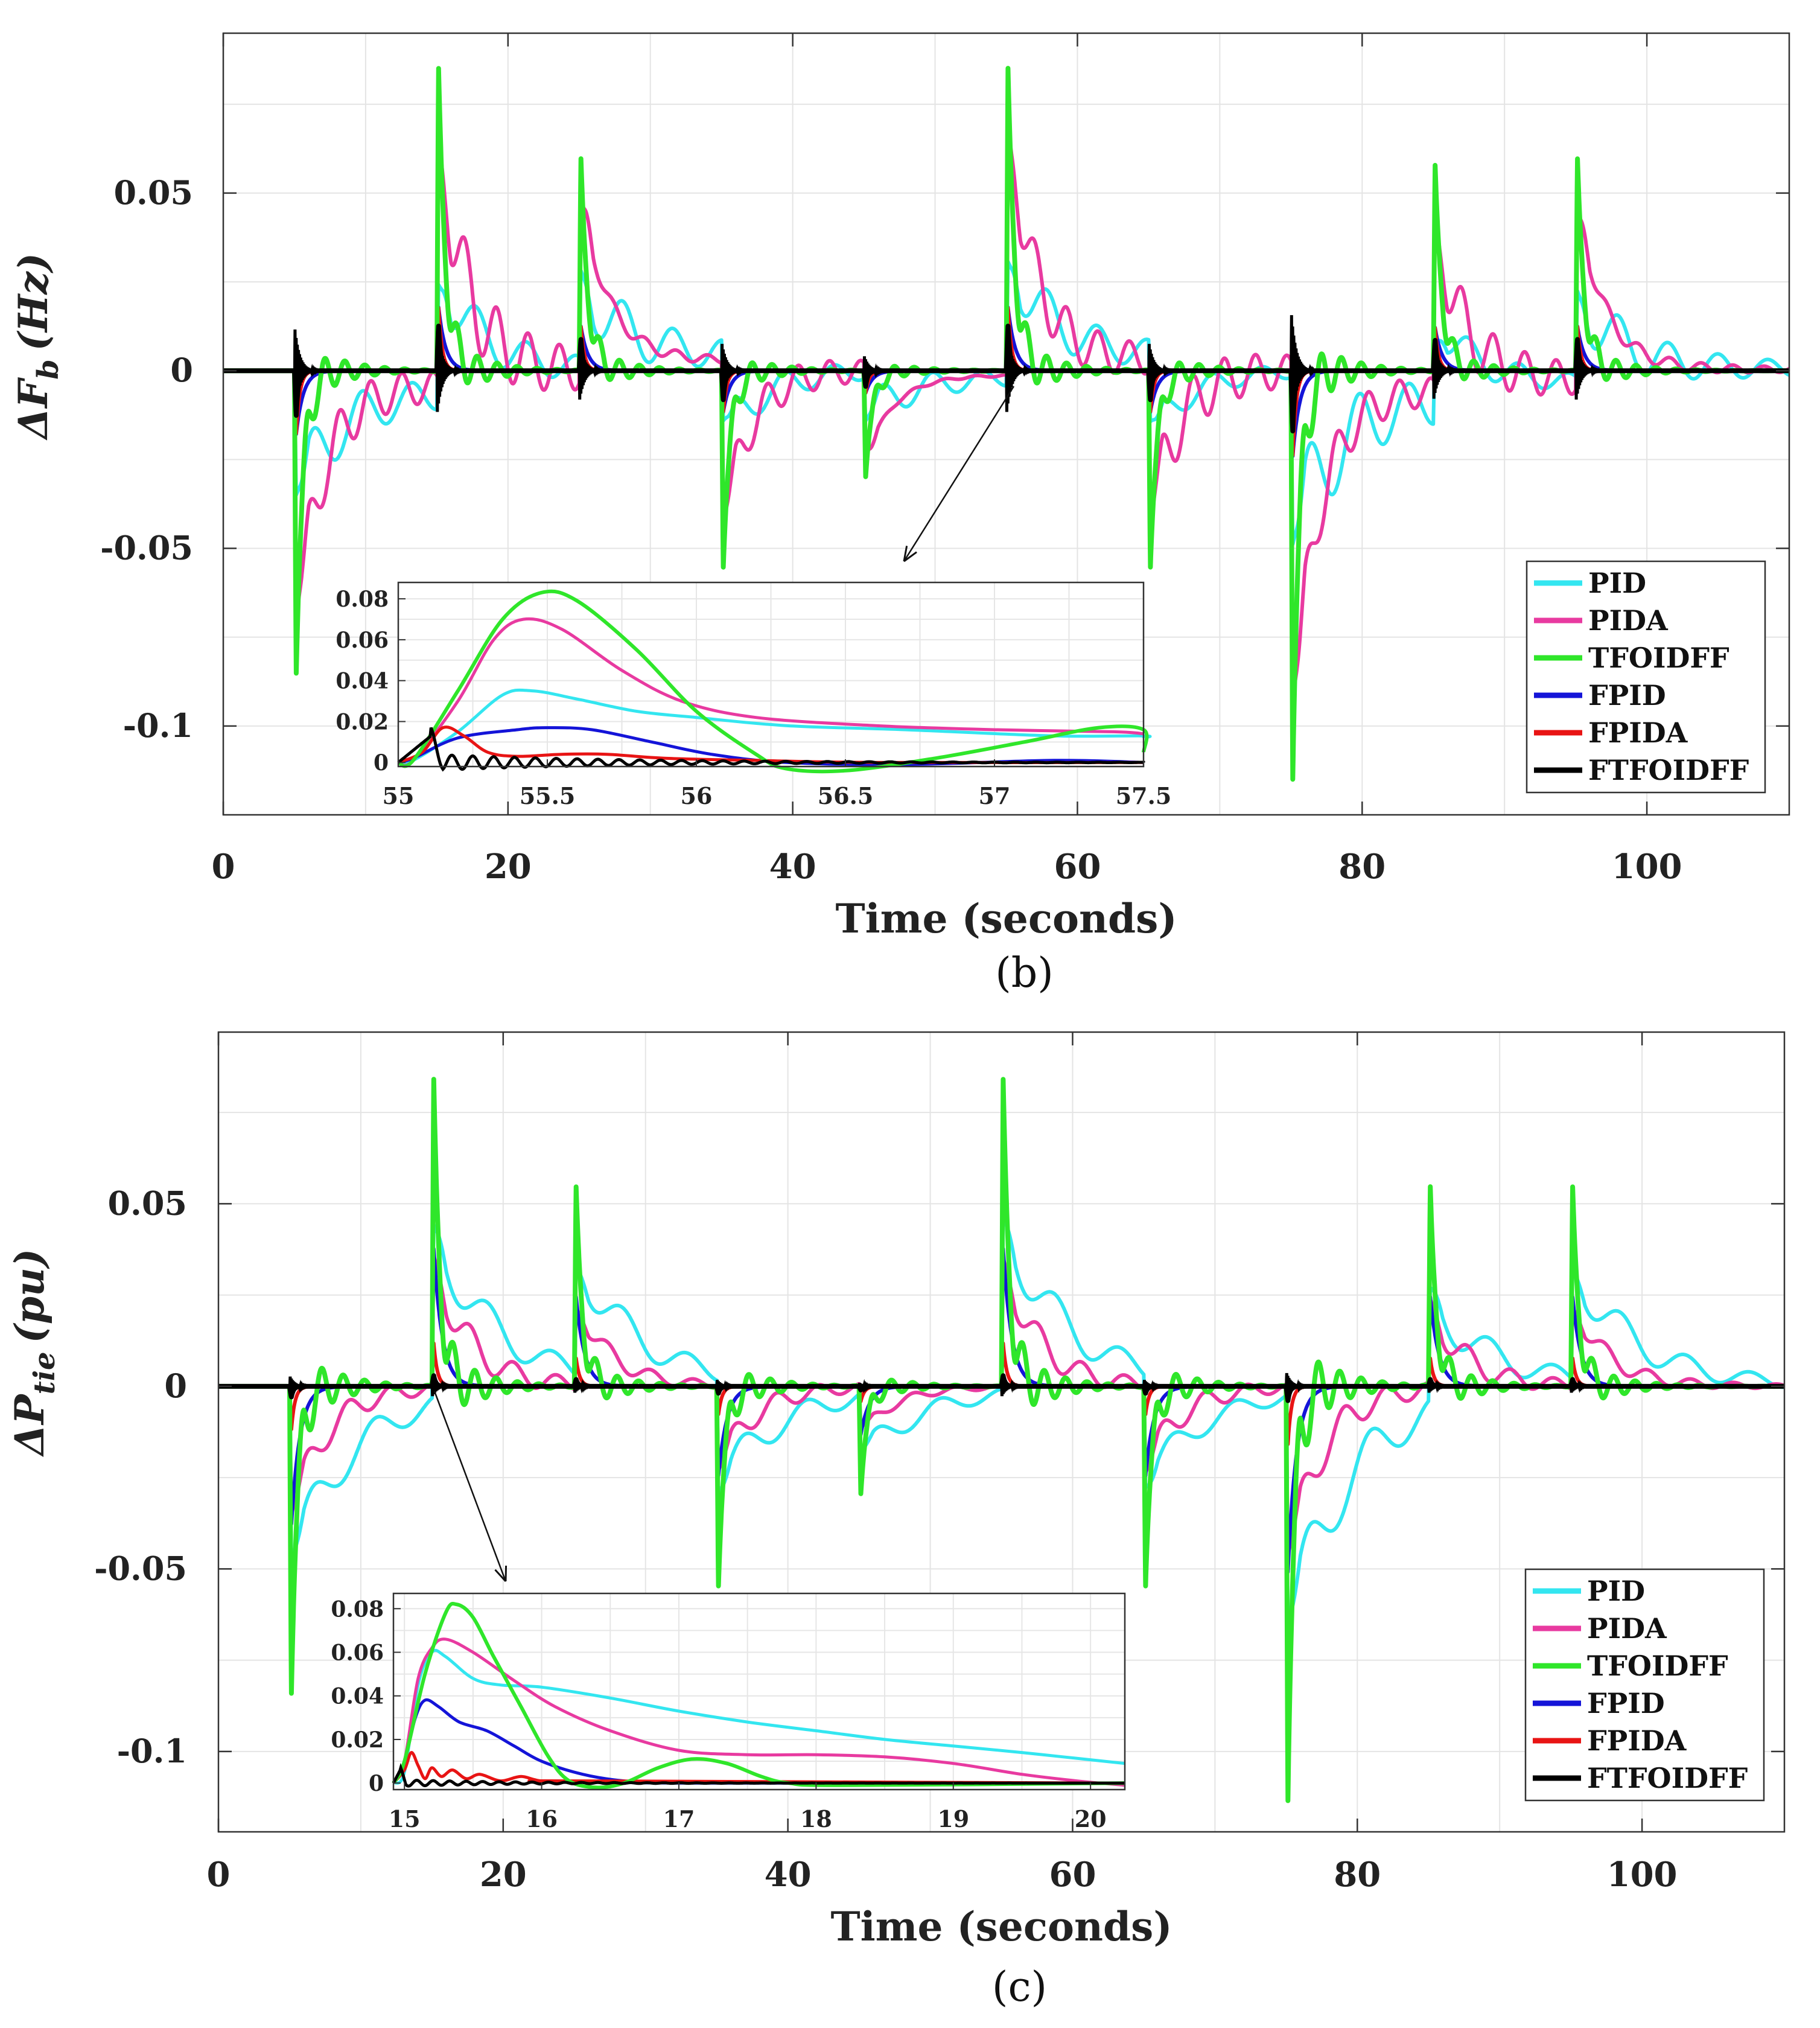 Image resolution: width=1820 pixels, height=2028 pixels. Describe the element at coordinates (846, 795) in the screenshot. I see `inset-x-tick-label: 56.5` at that location.